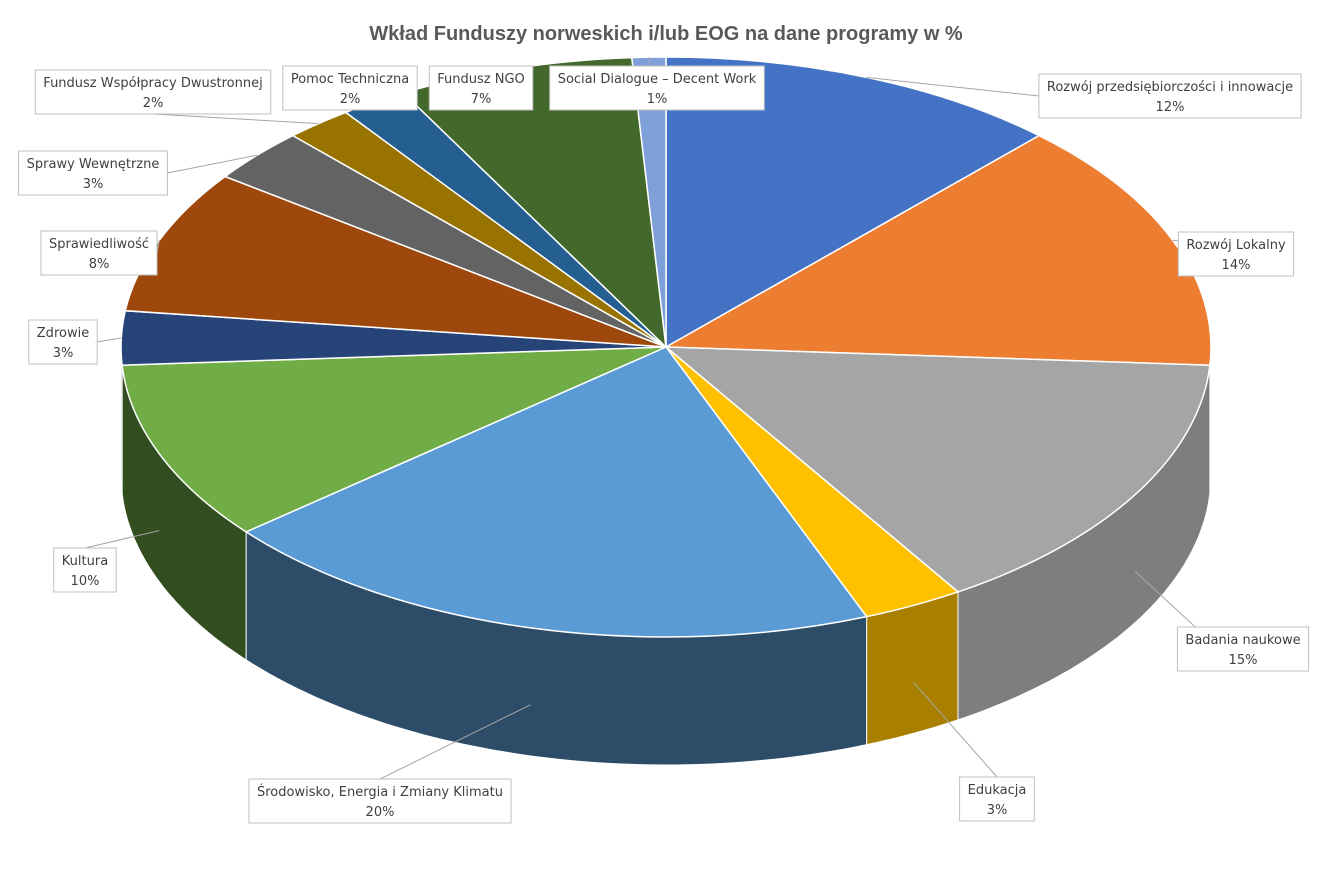 This screenshot has height=870, width=1333. I want to click on slice-percent-label-7: 8%, so click(99, 264).